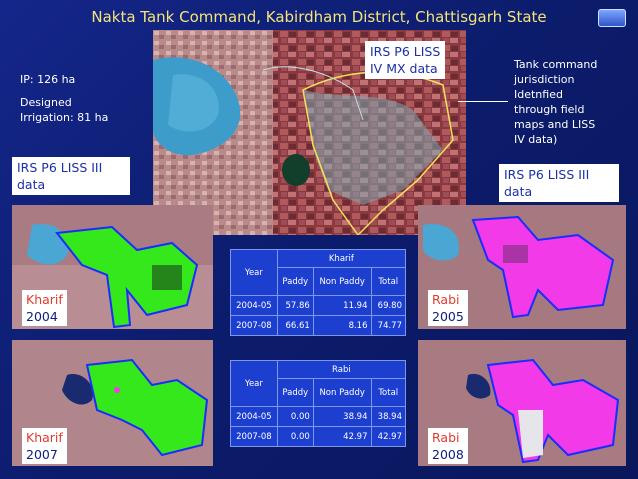 The image size is (638, 479). I want to click on table-row: 2004-05 0.00 38.94 38.94, so click(318, 416).